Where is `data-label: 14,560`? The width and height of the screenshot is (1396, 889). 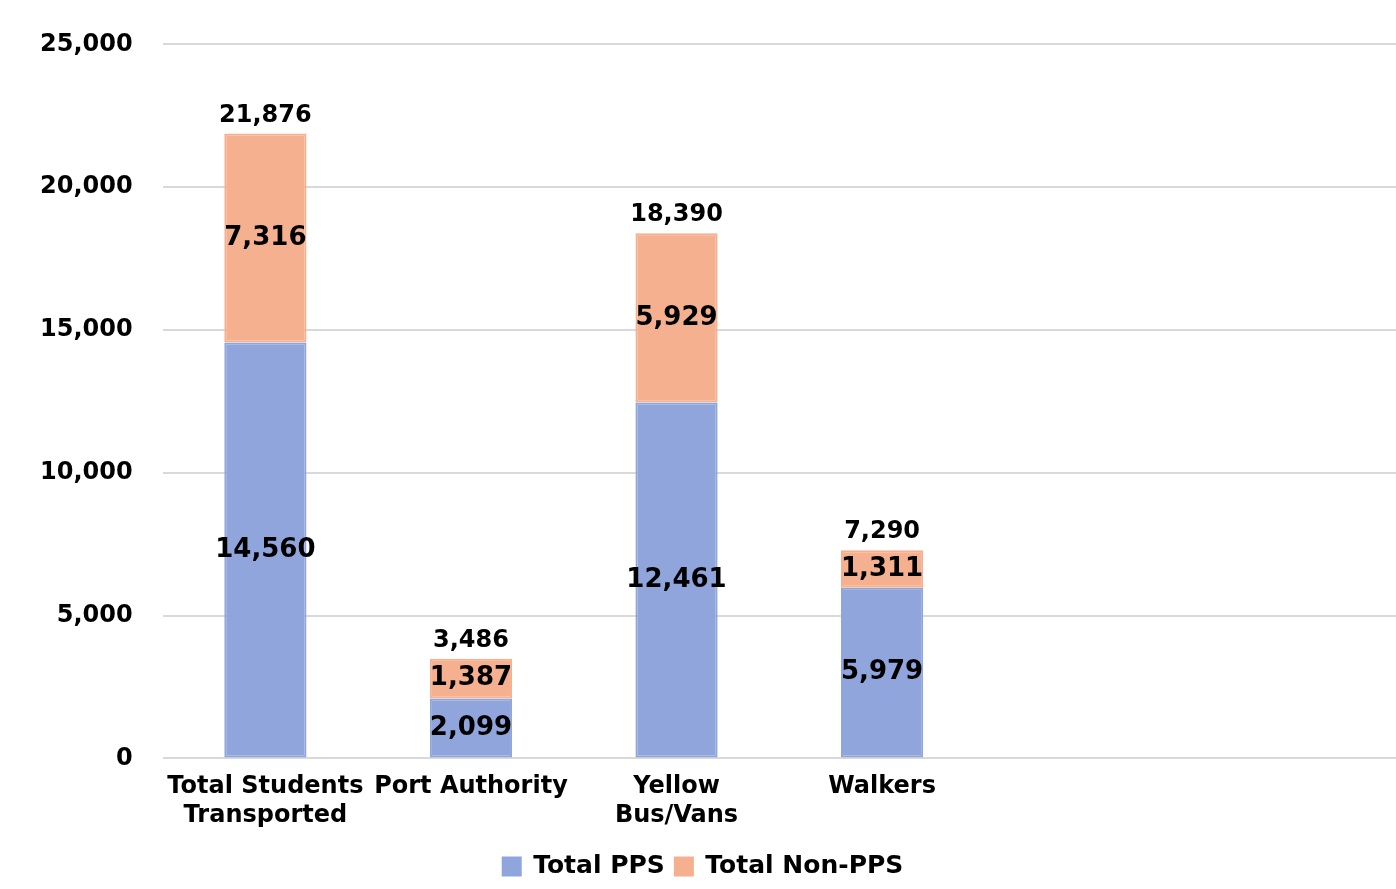 data-label: 14,560 is located at coordinates (265, 547).